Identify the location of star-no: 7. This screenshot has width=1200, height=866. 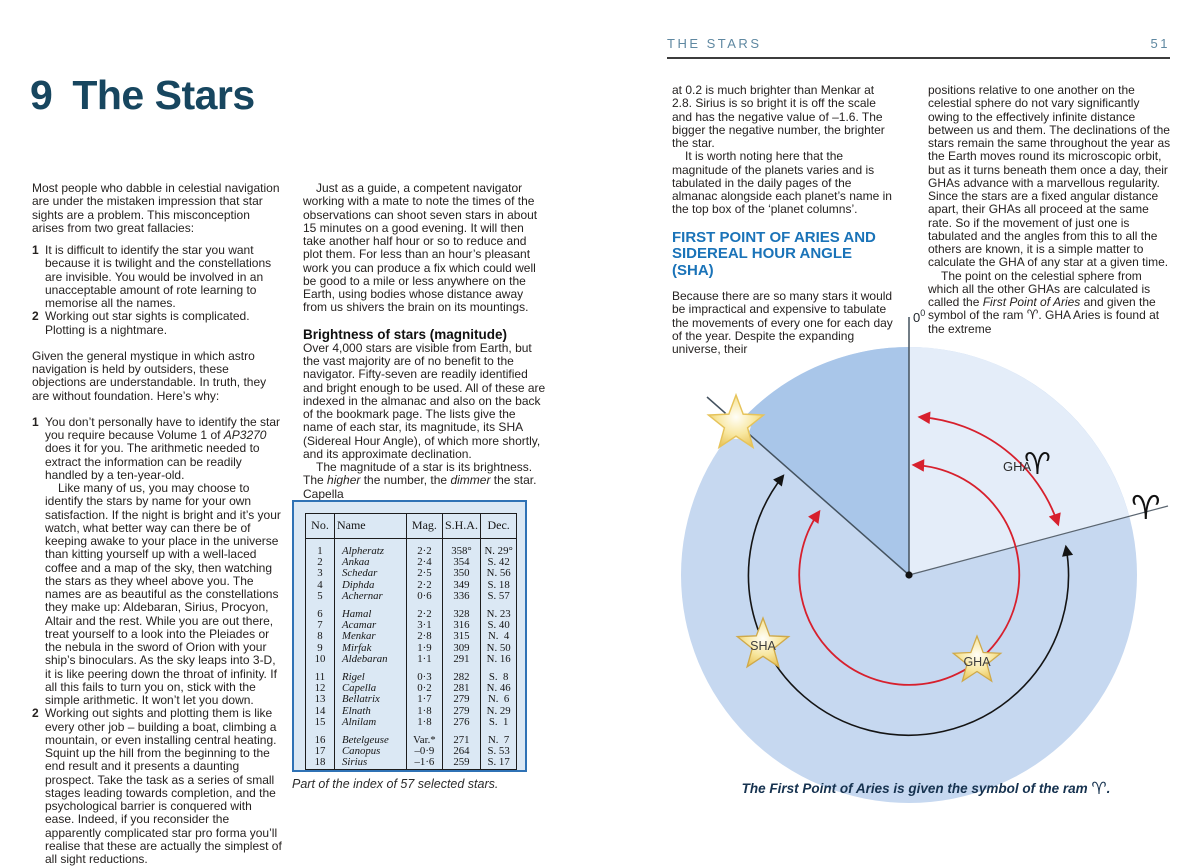
(320, 626).